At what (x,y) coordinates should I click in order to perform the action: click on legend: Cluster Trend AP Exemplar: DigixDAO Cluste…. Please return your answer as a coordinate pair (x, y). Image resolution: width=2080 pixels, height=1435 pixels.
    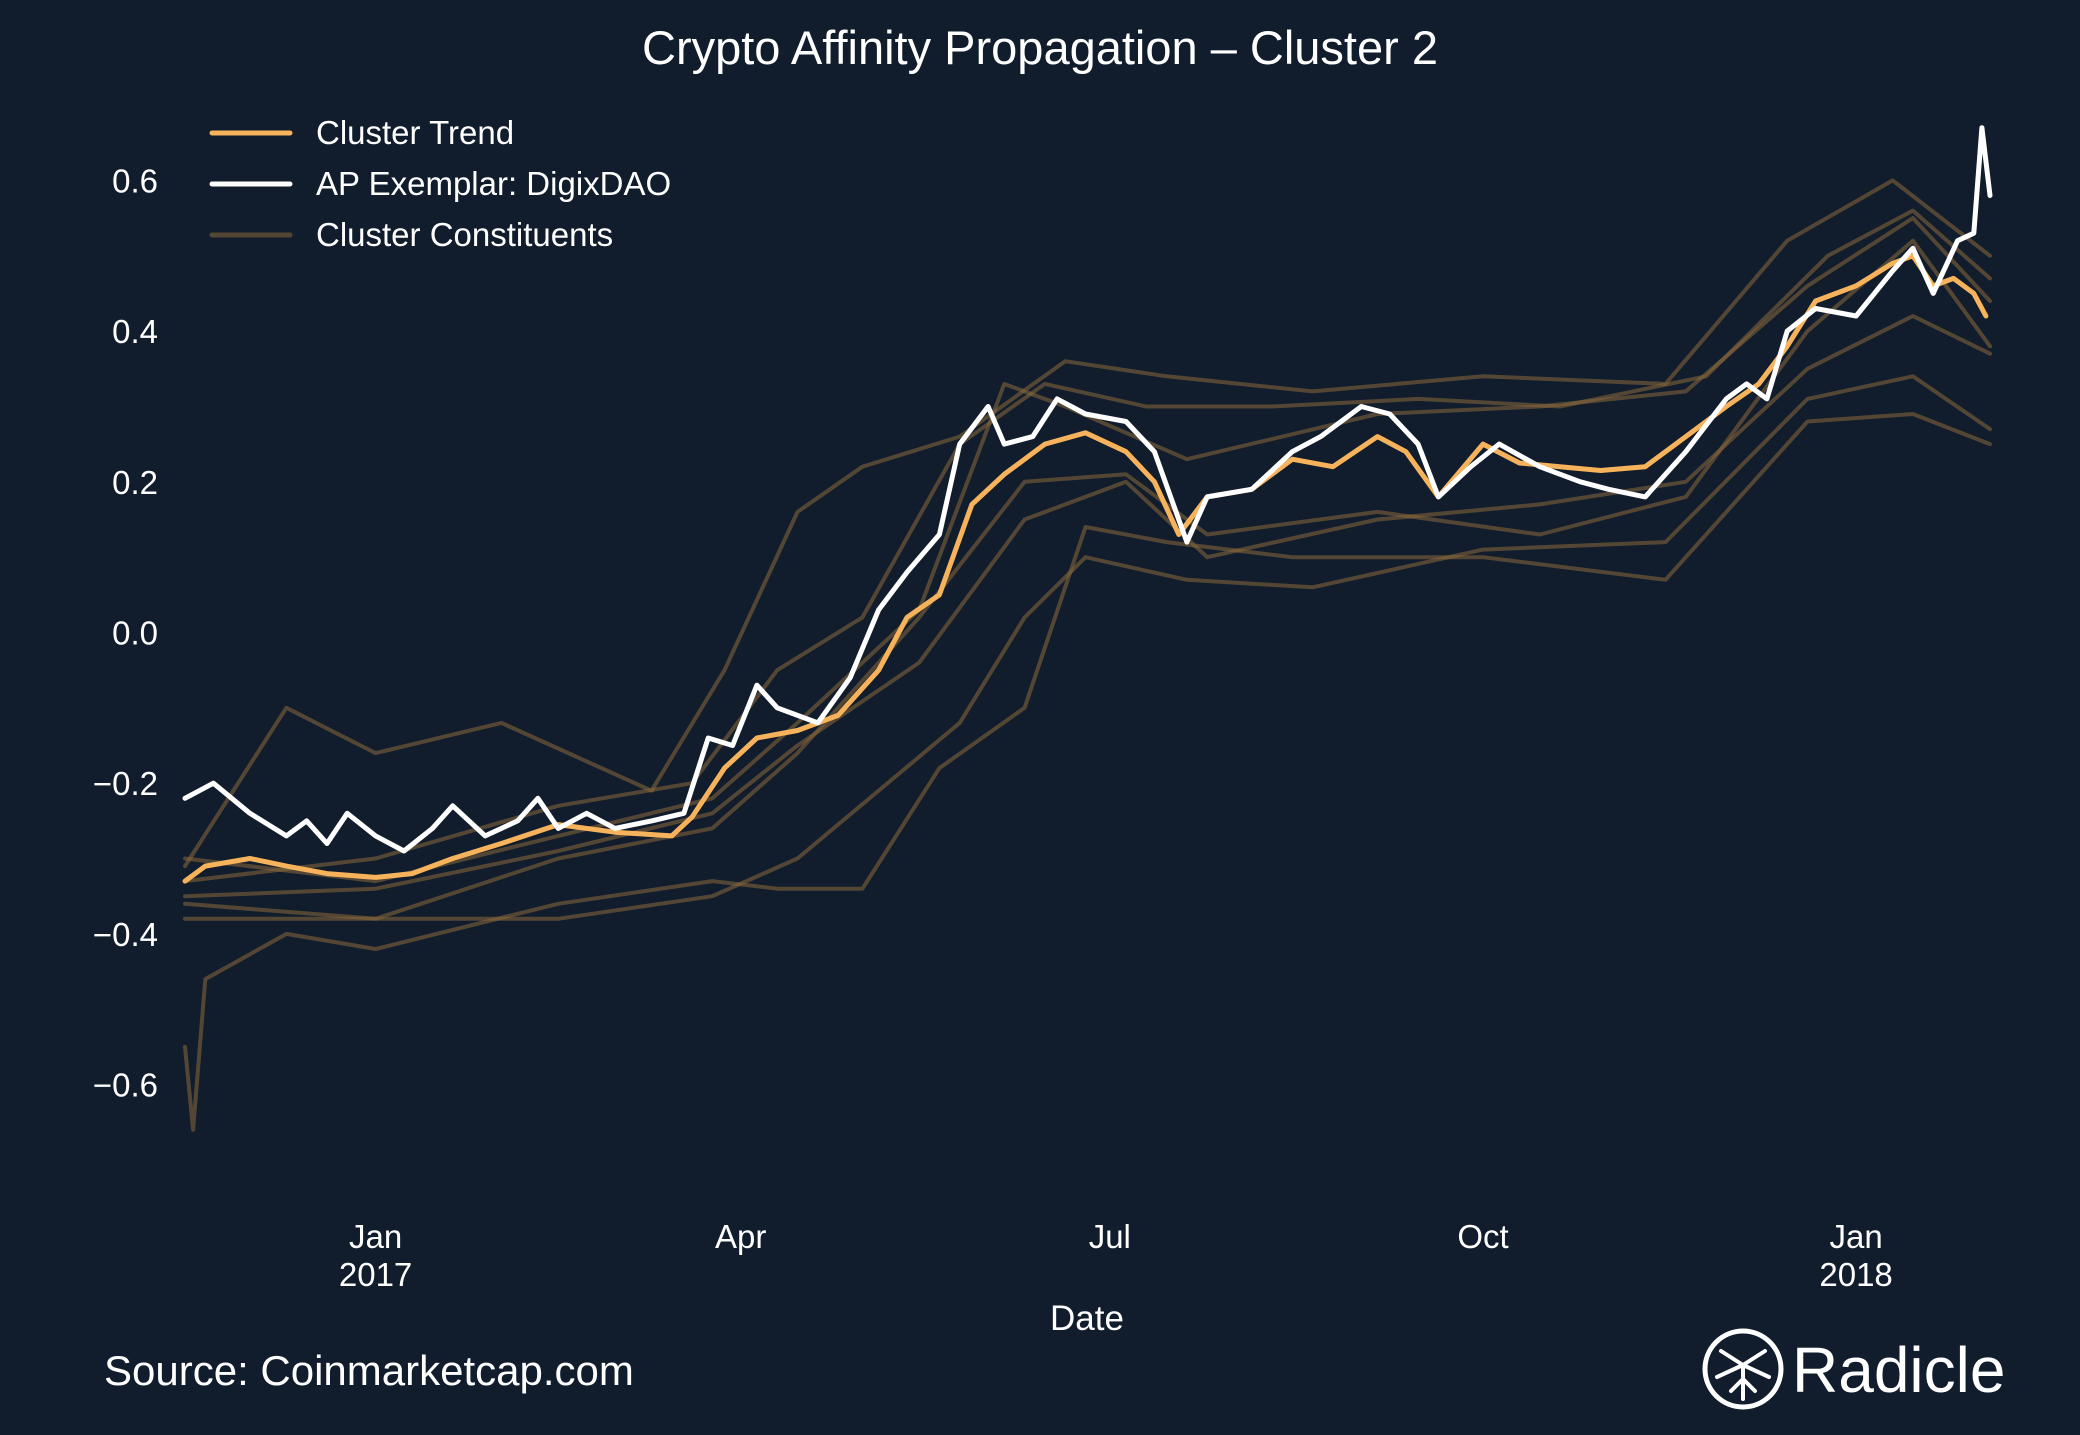
    Looking at the image, I should click on (440, 183).